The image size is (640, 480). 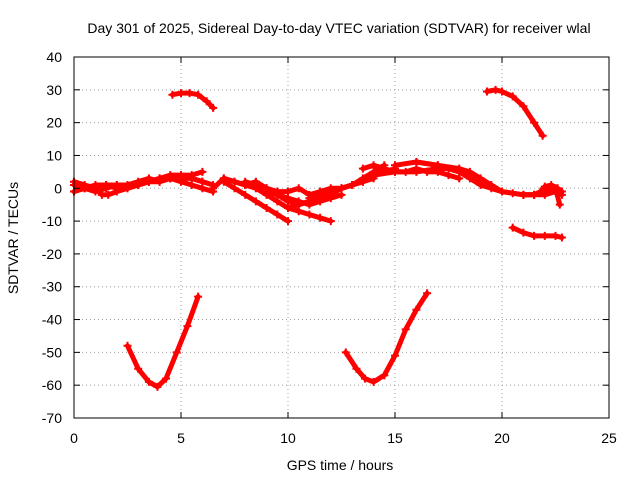 What do you see at coordinates (52, 320) in the screenshot?
I see `y-tick-label: -40` at bounding box center [52, 320].